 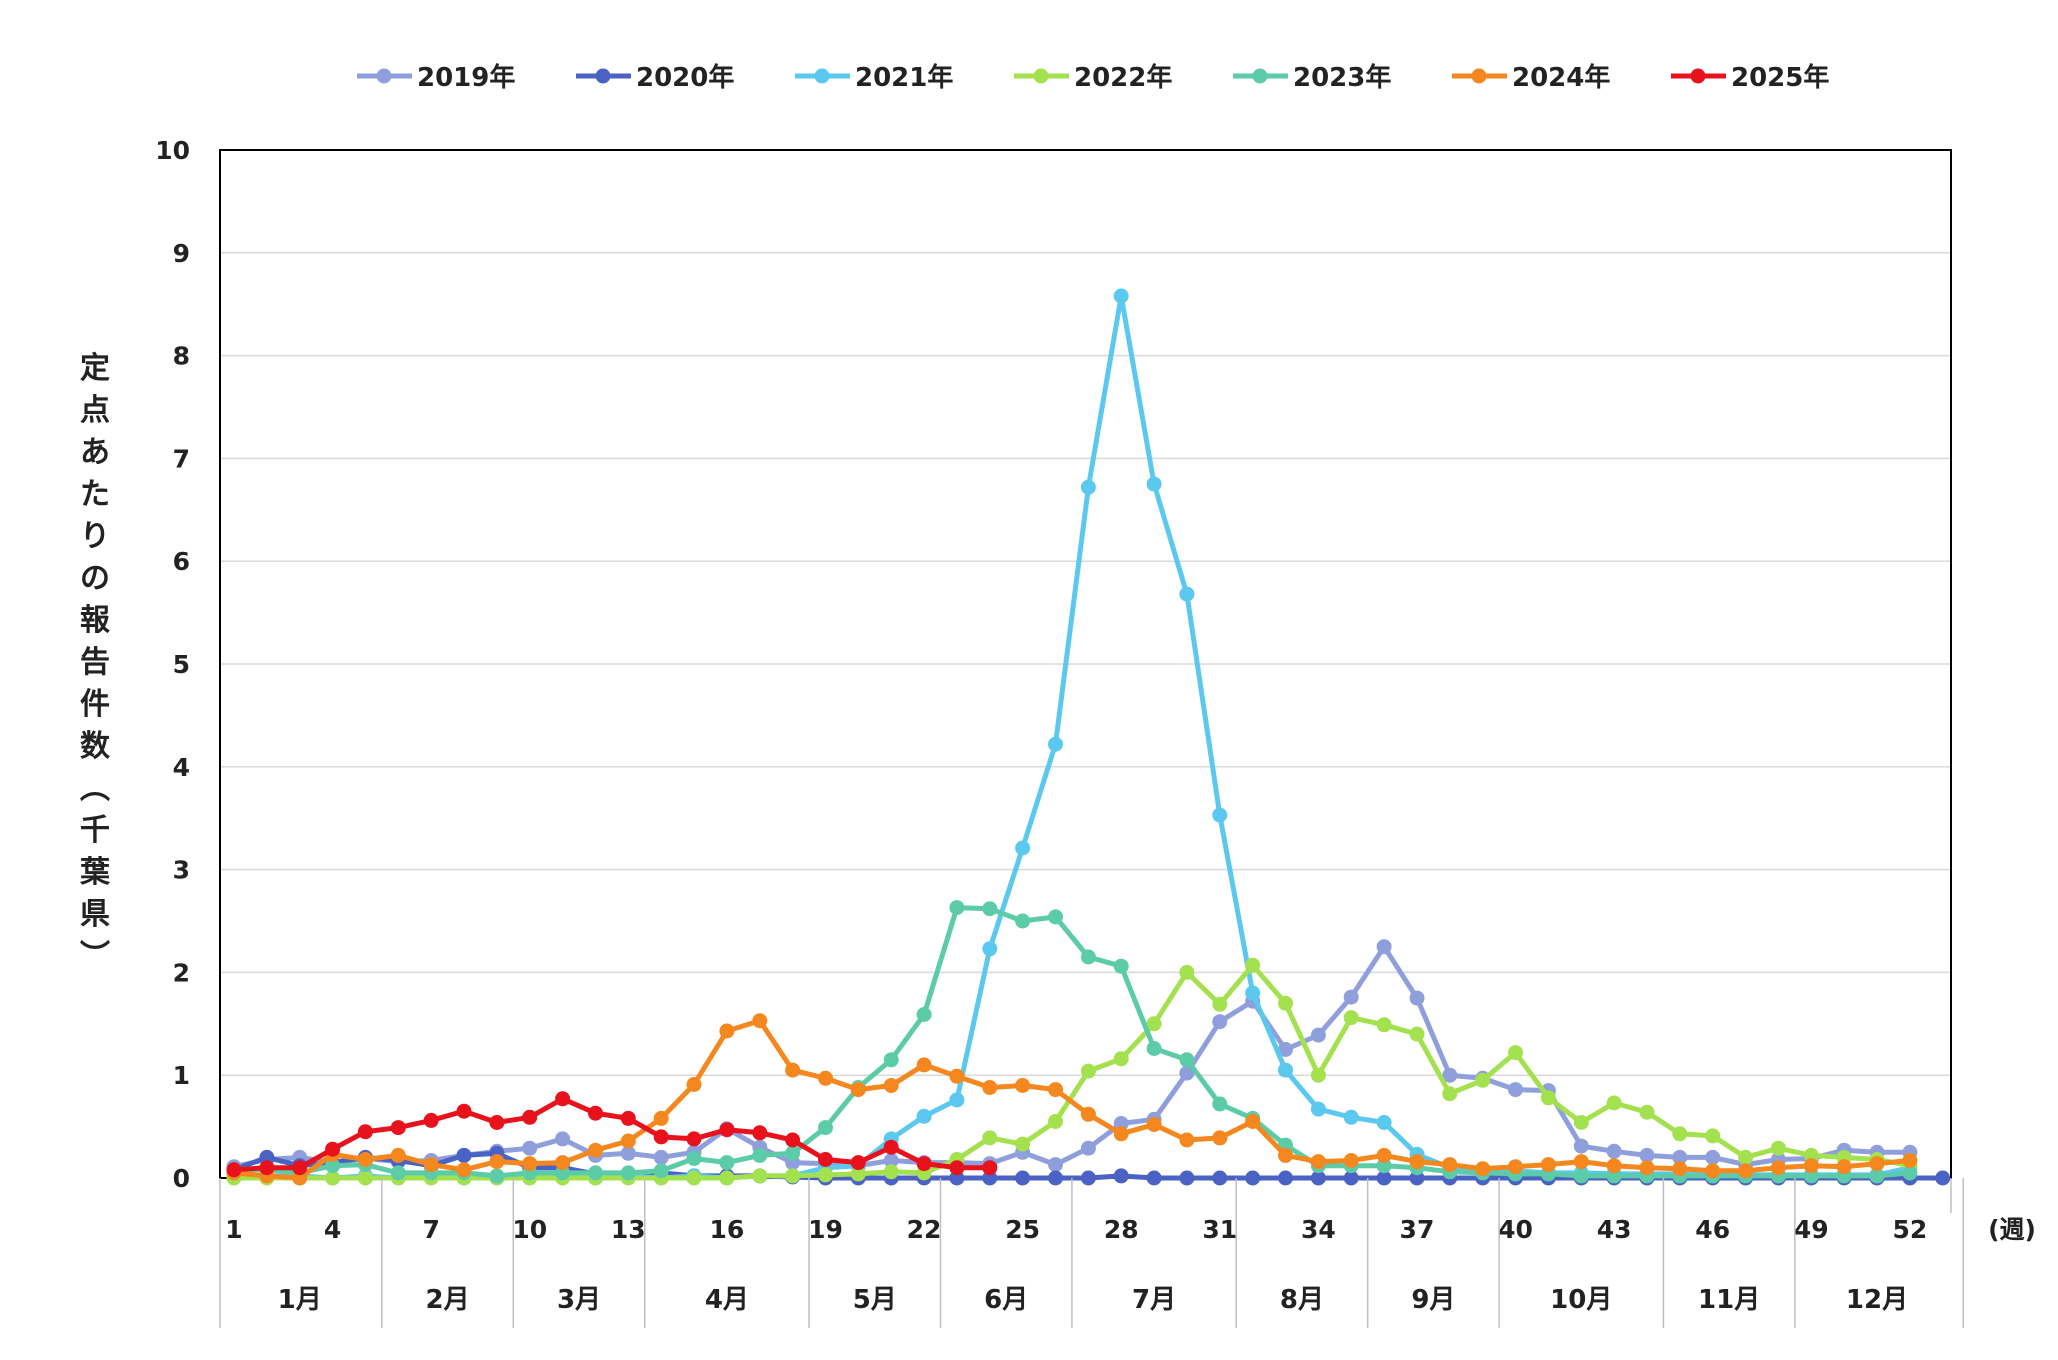 I want to click on x-tick-label: 34, so click(x=1318, y=1229).